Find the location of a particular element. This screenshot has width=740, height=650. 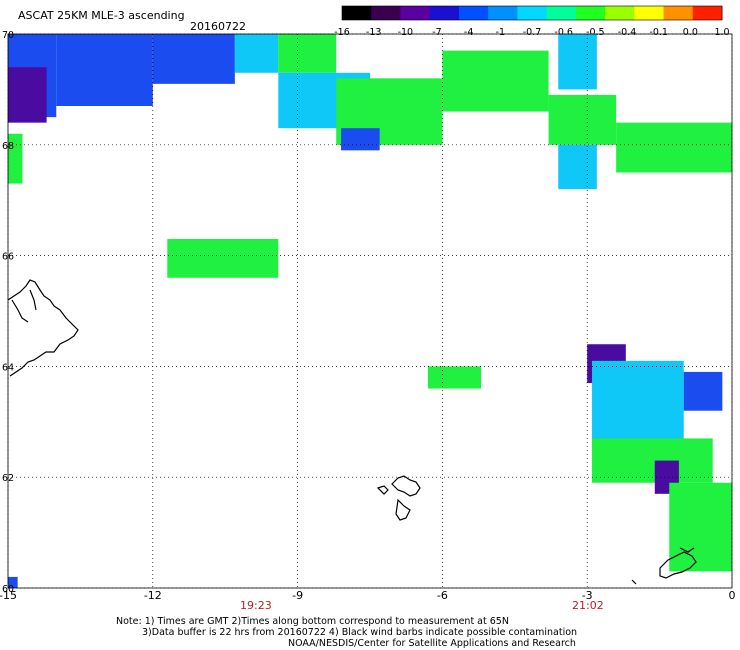

time-label-1: 19:23 is located at coordinates (256, 605).